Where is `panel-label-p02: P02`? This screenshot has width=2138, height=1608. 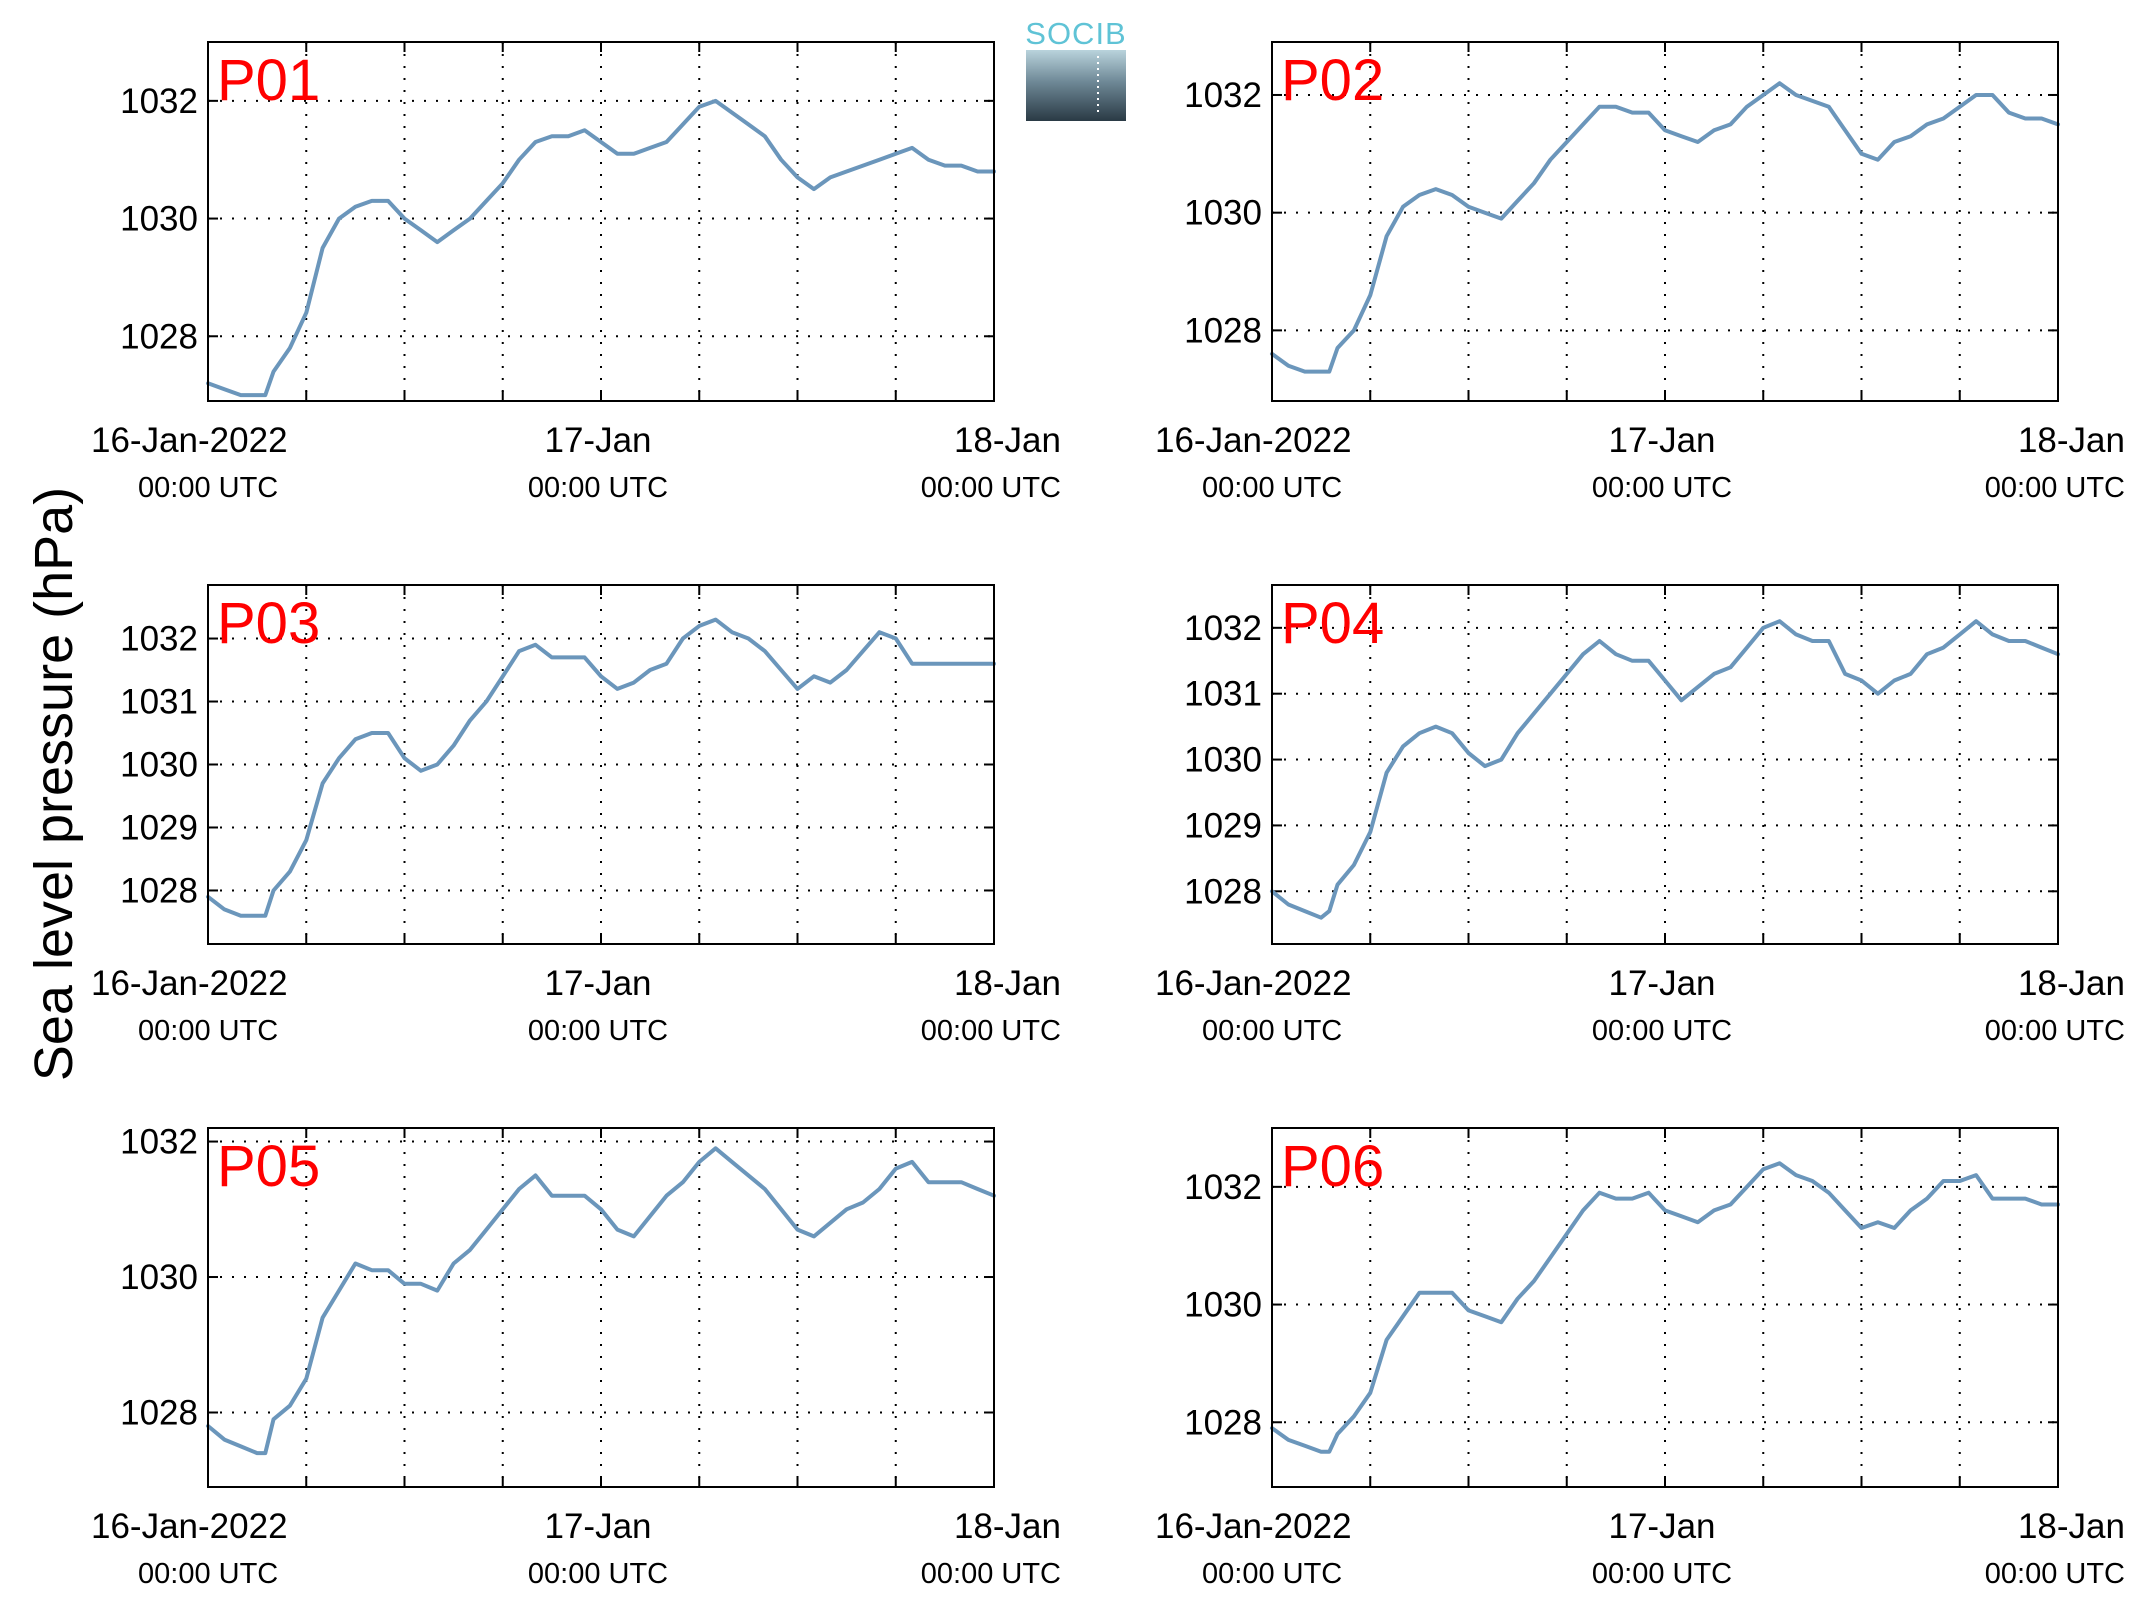 panel-label-p02: P02 is located at coordinates (1332, 80).